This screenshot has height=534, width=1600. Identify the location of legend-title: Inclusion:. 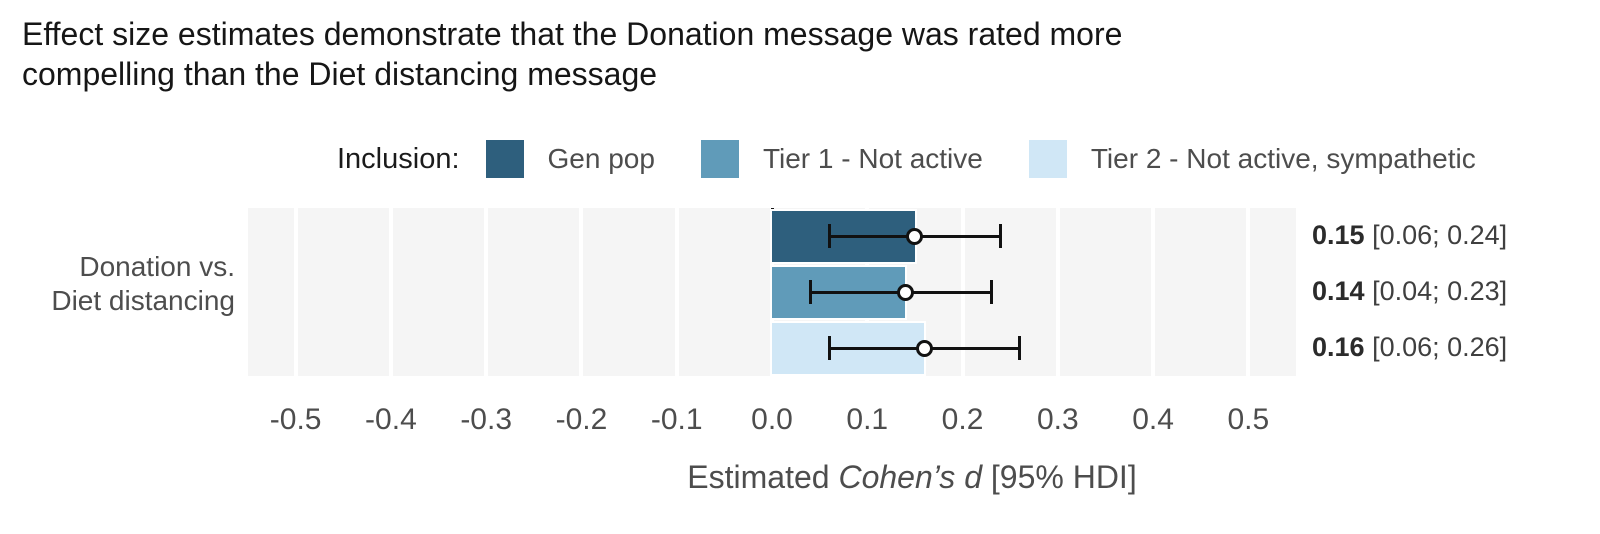
(398, 158).